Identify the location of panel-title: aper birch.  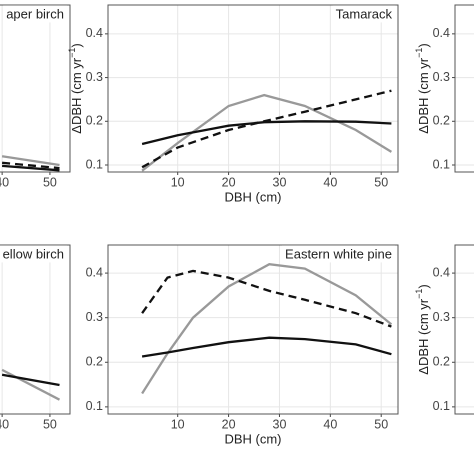
(35, 13).